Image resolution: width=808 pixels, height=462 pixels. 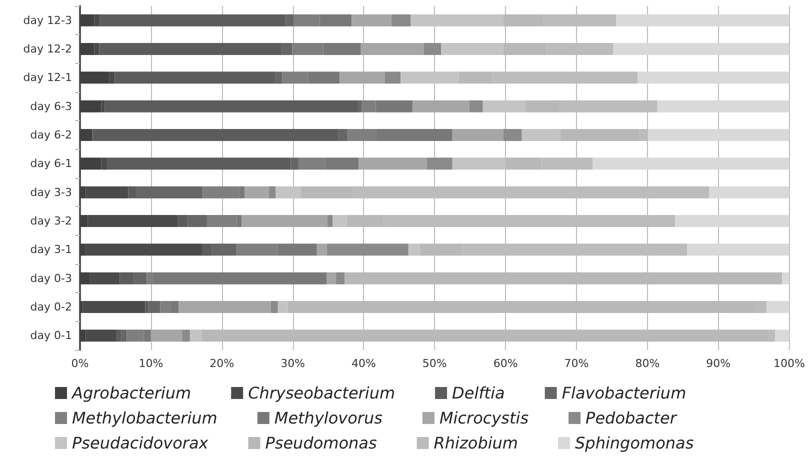 I want to click on y-tick-label: day 0-3, so click(x=51, y=278).